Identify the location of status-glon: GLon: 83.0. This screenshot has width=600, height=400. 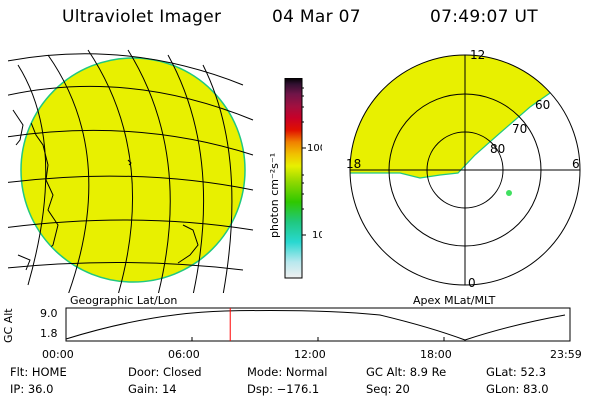
(517, 389).